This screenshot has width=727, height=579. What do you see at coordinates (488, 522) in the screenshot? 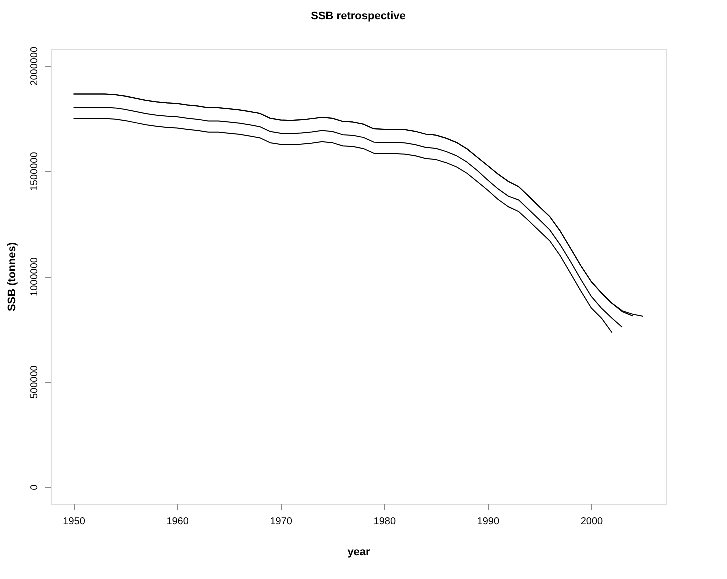
I see `x-tick-label: 1990` at bounding box center [488, 522].